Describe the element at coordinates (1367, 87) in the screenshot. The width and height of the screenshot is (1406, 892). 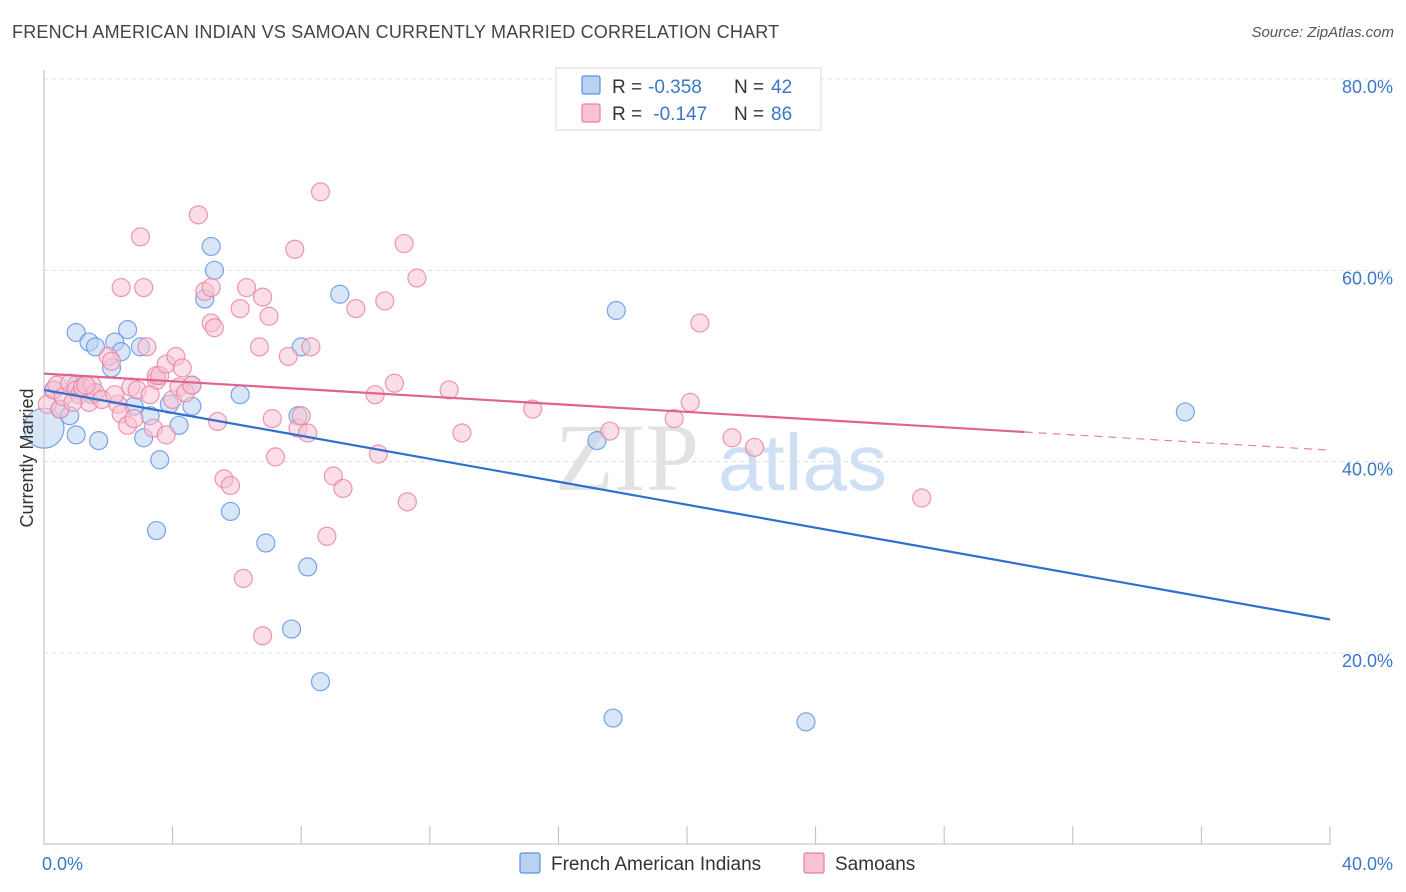
I see `y-tick-label-3: 80.0%` at that location.